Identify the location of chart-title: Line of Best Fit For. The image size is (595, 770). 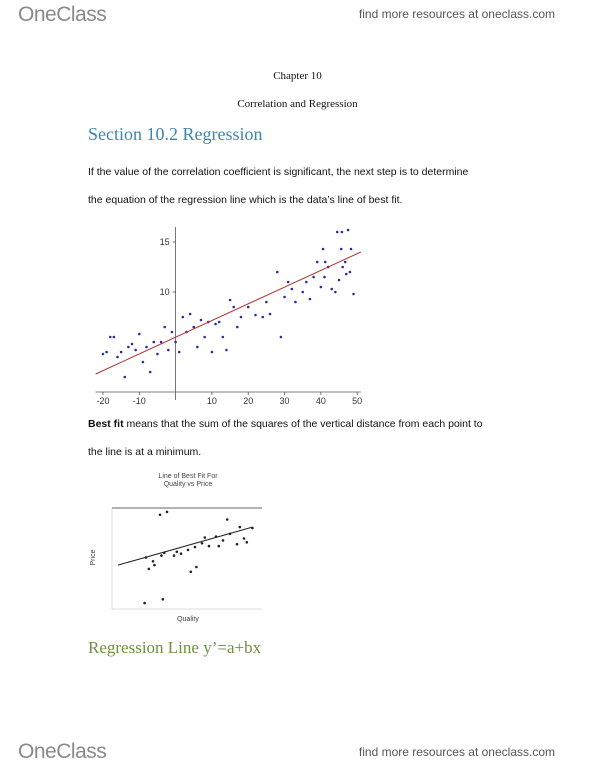
(188, 476).